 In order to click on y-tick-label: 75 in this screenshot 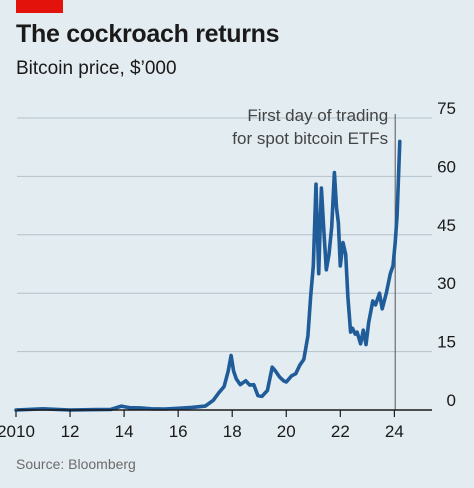, I will do `click(446, 108)`.